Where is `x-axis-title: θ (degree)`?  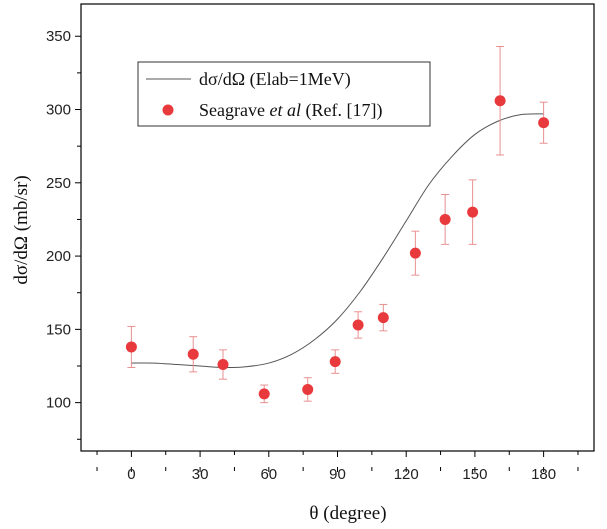
x-axis-title: θ (degree) is located at coordinates (347, 513).